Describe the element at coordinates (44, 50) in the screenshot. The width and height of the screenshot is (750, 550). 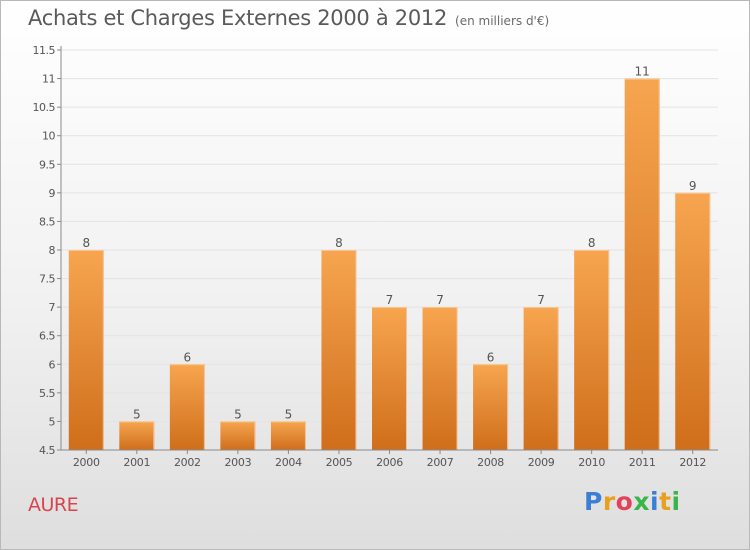
I see `y-tick-label: 11.5` at that location.